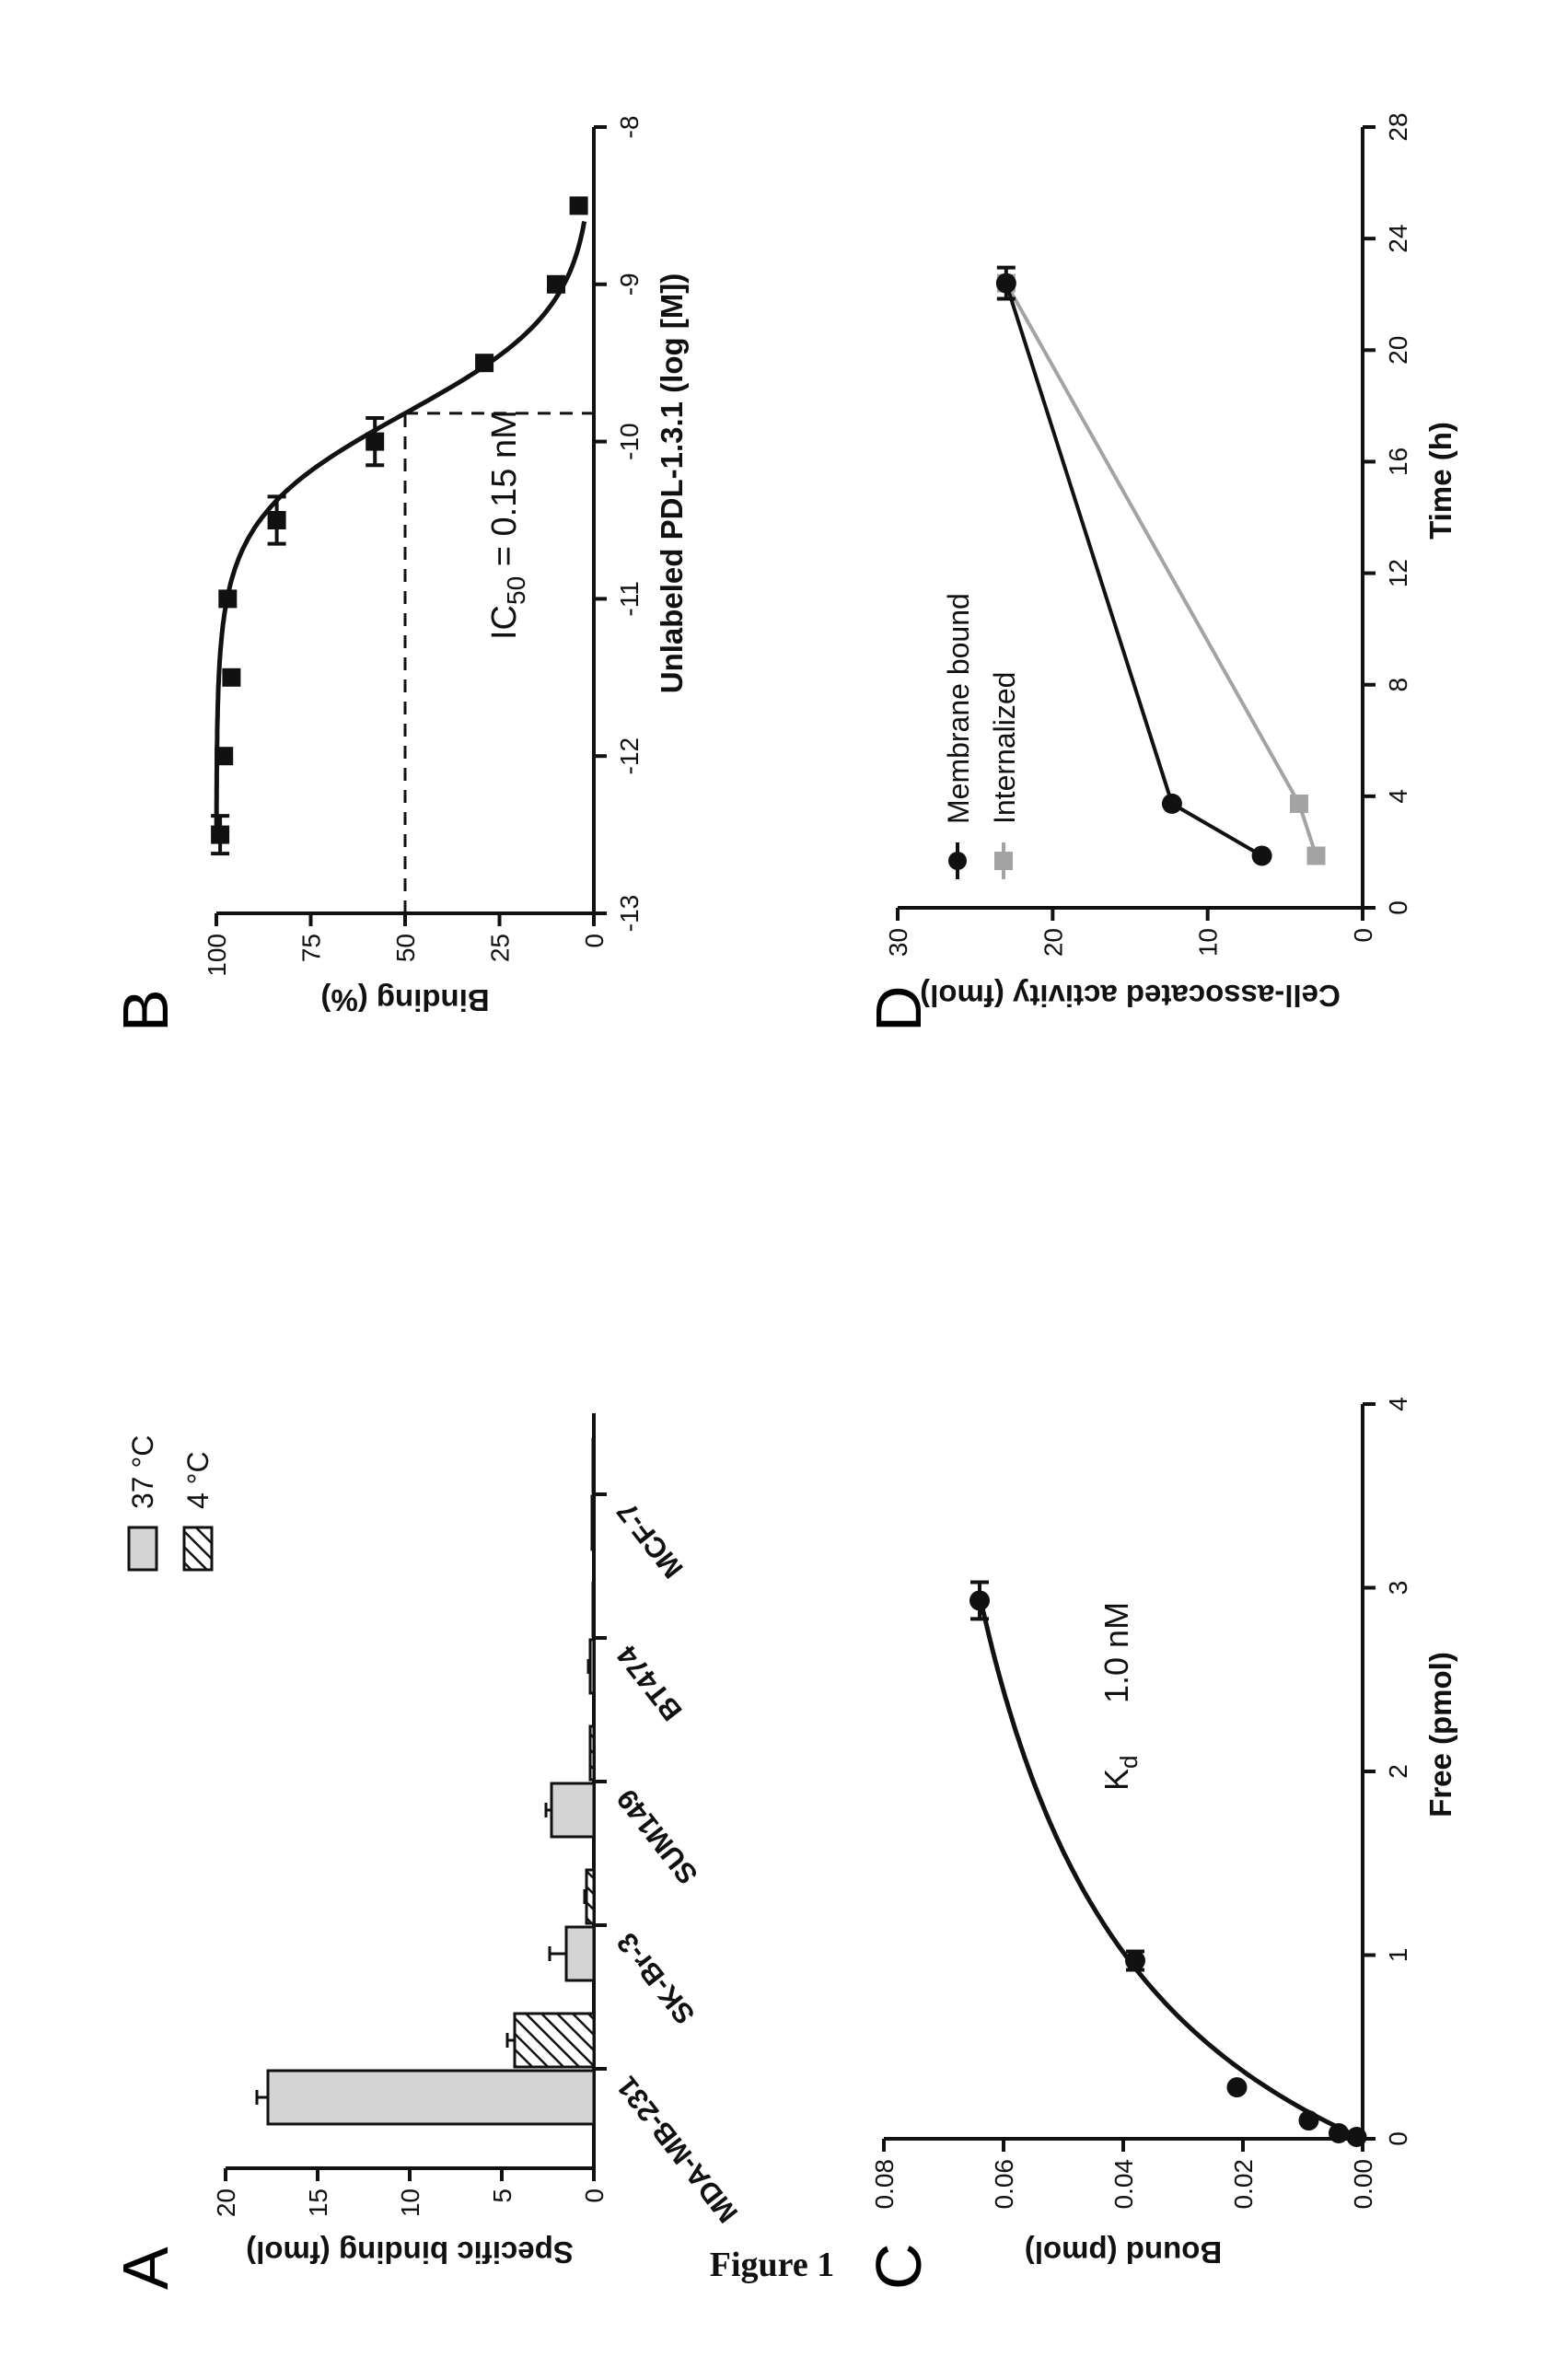 This screenshot has height=2380, width=1544. What do you see at coordinates (503, 2195) in the screenshot?
I see `y-tick-label: 5` at bounding box center [503, 2195].